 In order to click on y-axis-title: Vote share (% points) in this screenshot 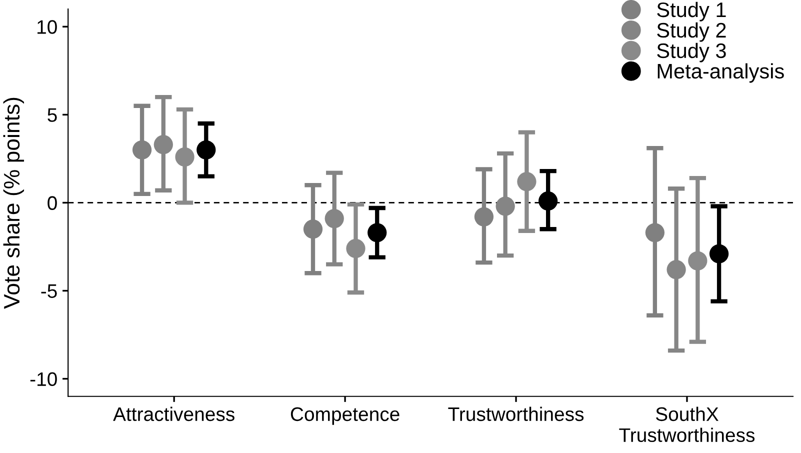, I will do `click(13, 203)`.